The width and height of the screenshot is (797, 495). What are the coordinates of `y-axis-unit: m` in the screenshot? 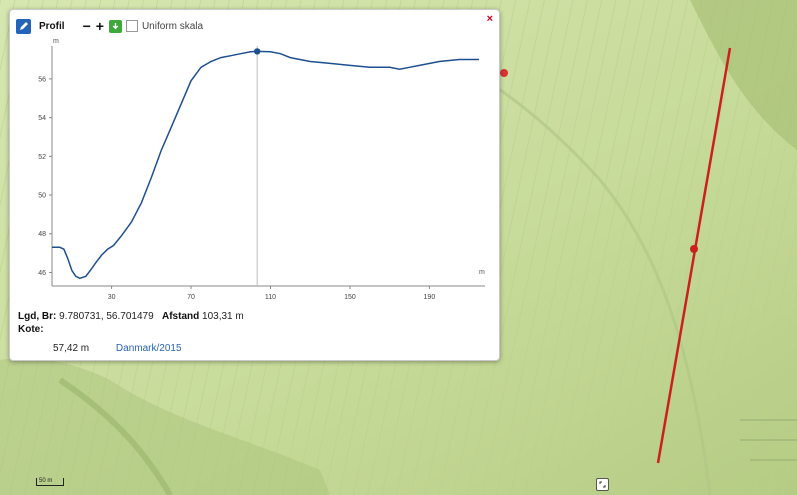 It's located at (56, 41).